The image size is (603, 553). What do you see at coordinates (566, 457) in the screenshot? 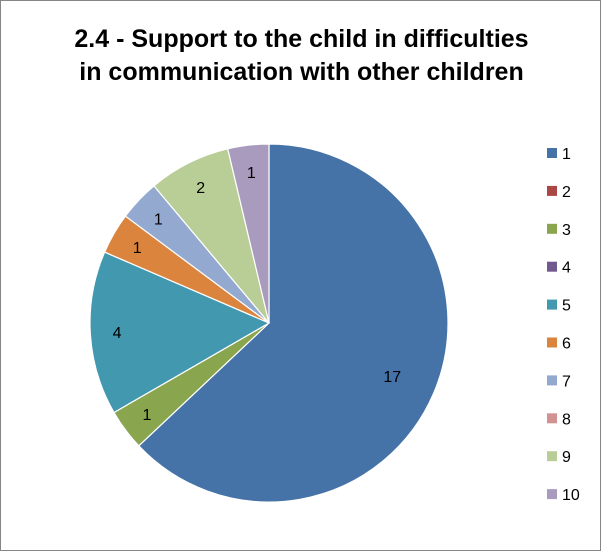
I see `legend-label-9: 9` at bounding box center [566, 457].